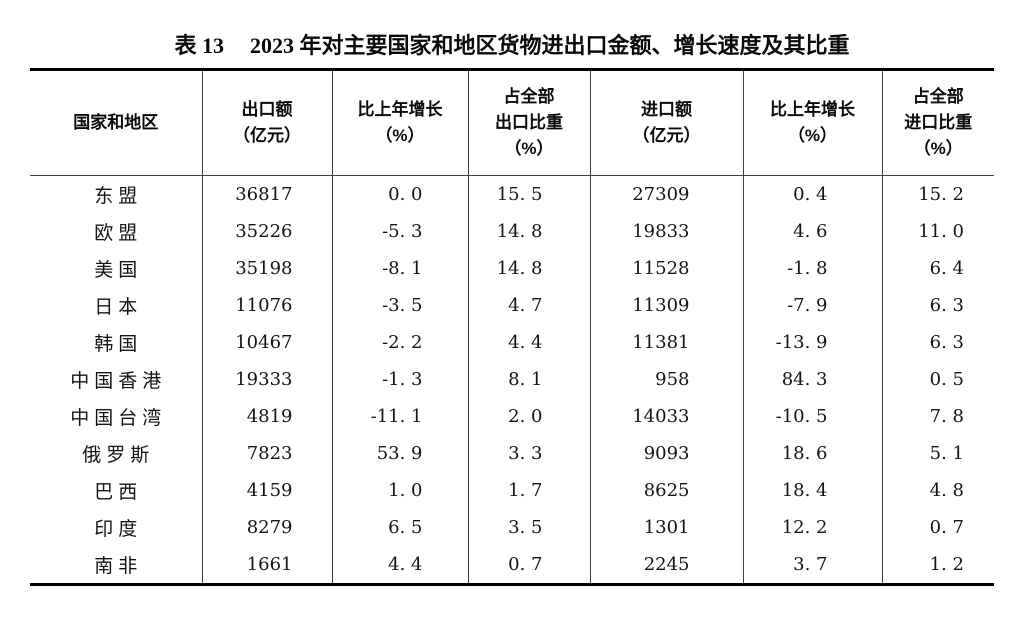  I want to click on import-value: 27309, so click(666, 194).